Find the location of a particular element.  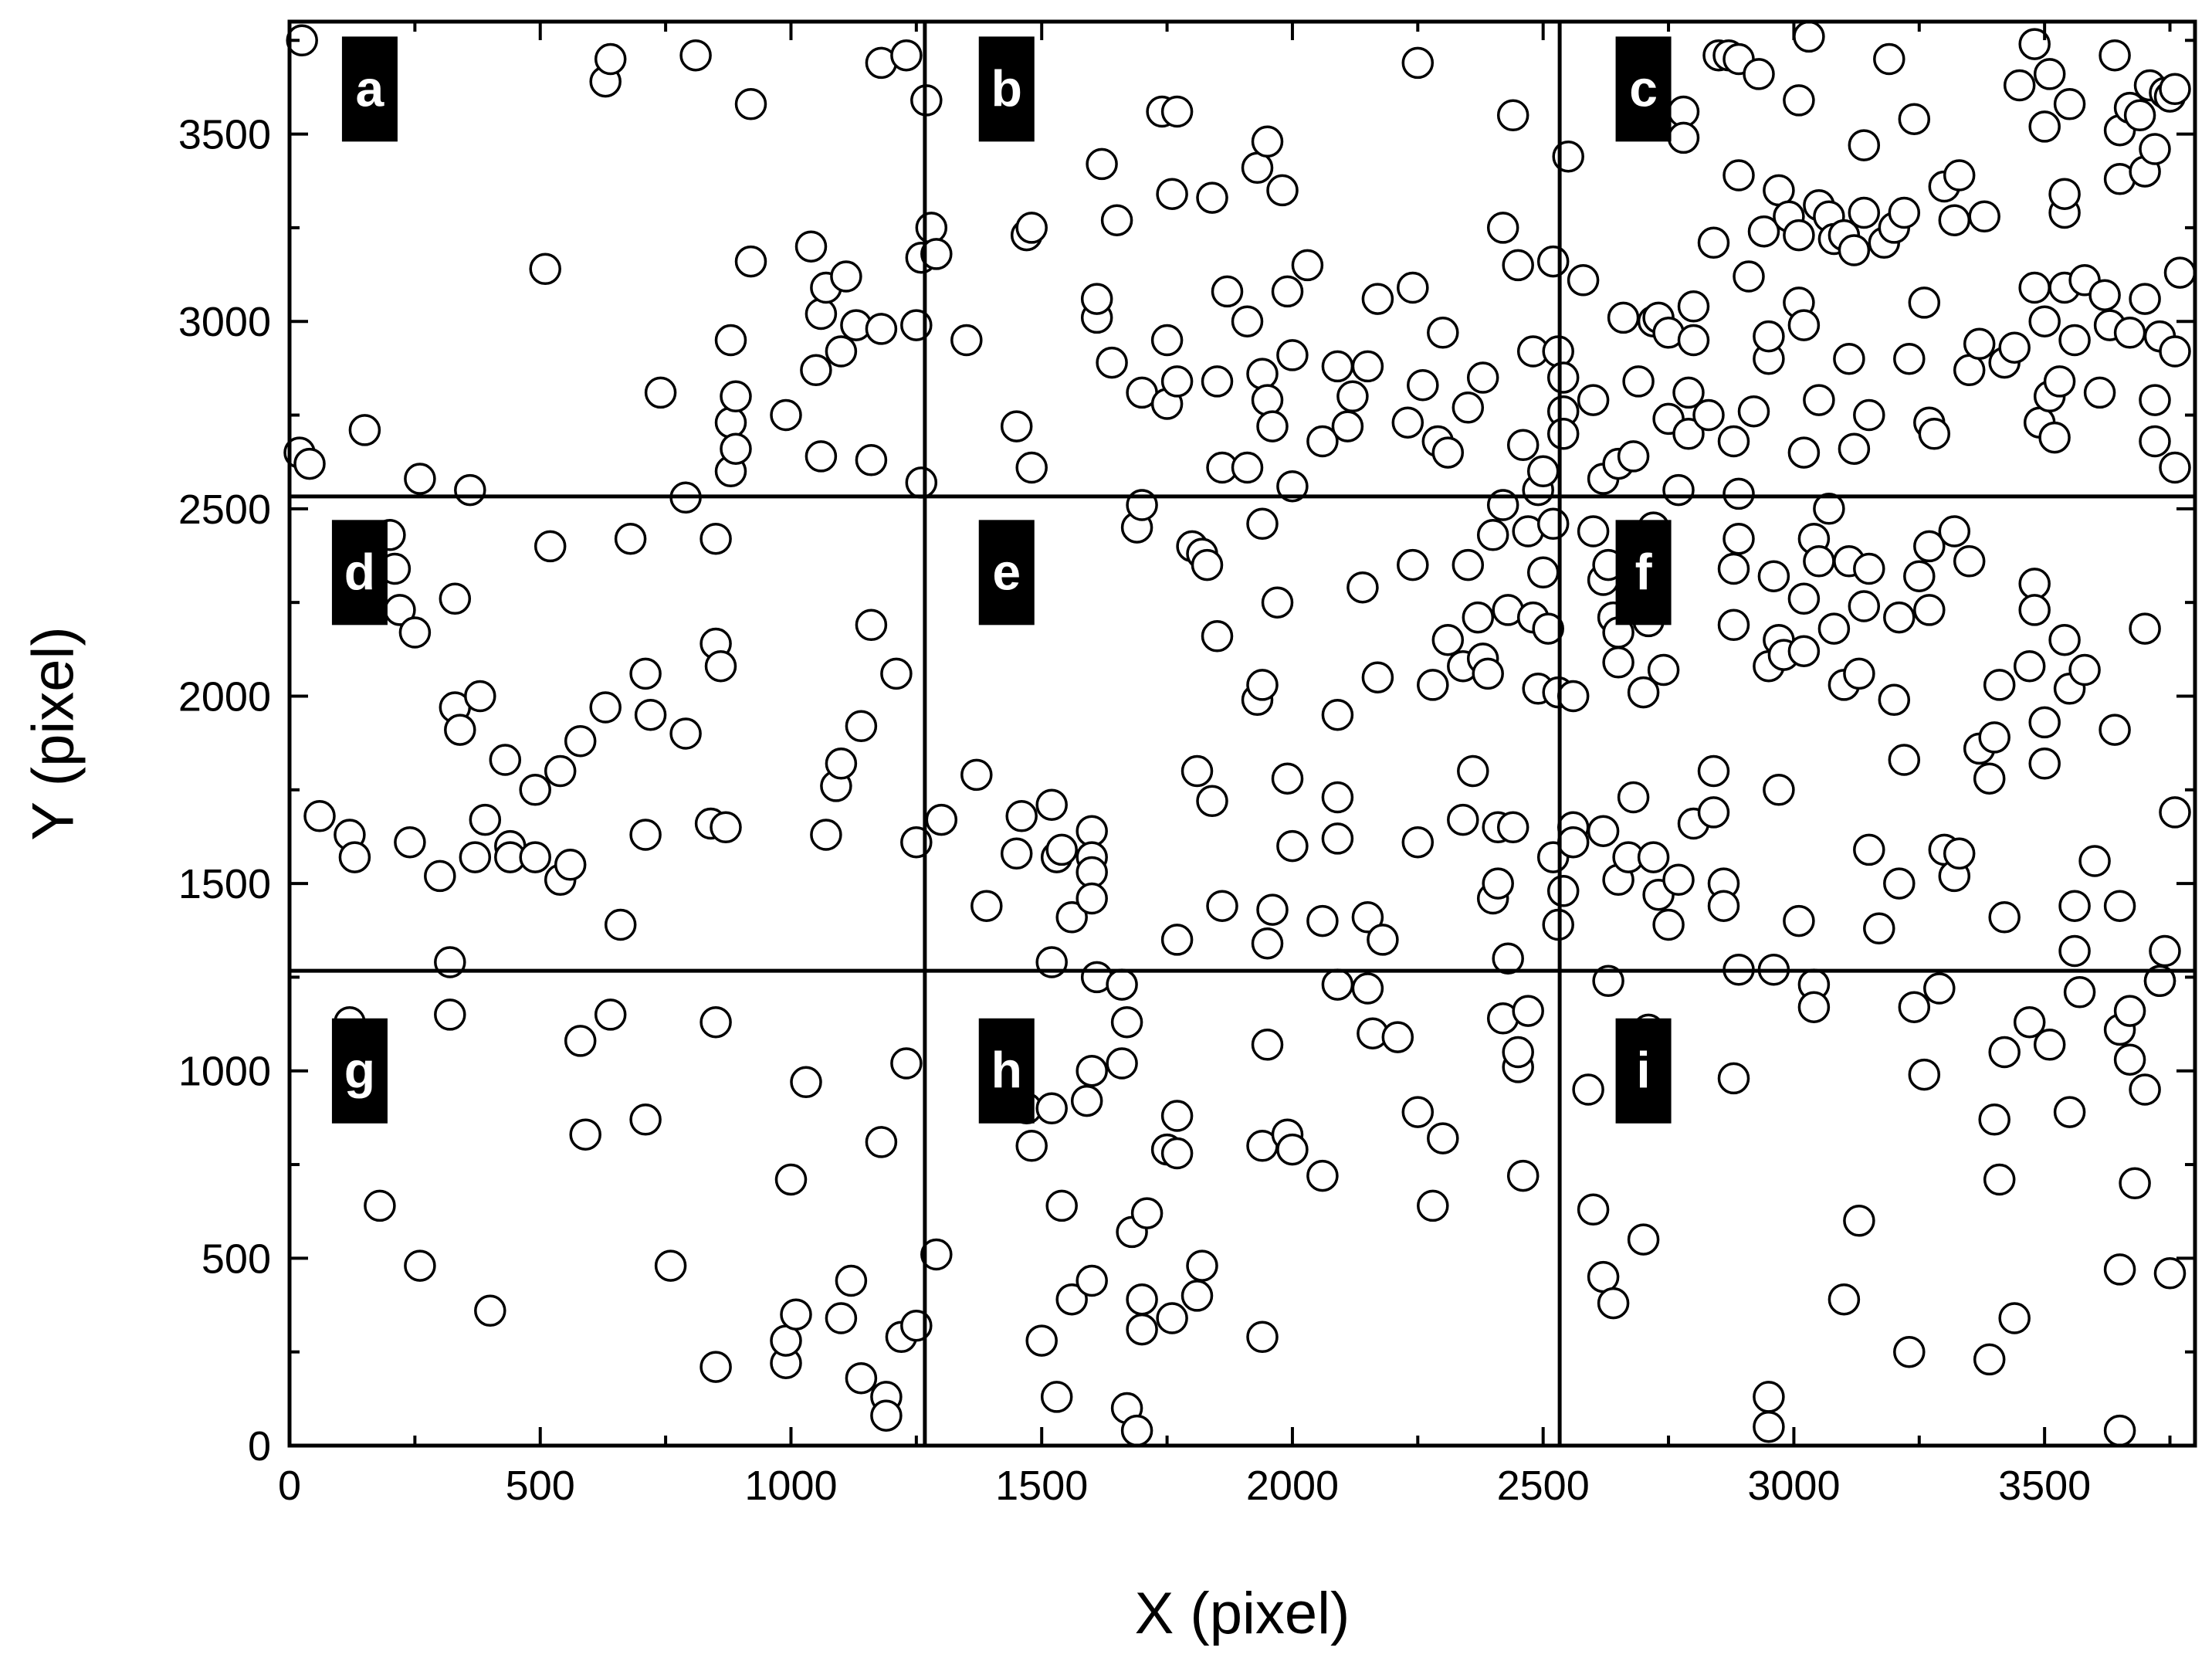

panel-label: c is located at coordinates (1643, 89).